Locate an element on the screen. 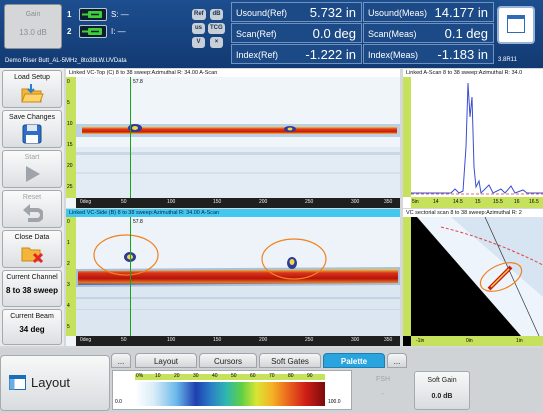 The height and width of the screenshot is (413, 543). ref-chip: Ref is located at coordinates (199, 14).